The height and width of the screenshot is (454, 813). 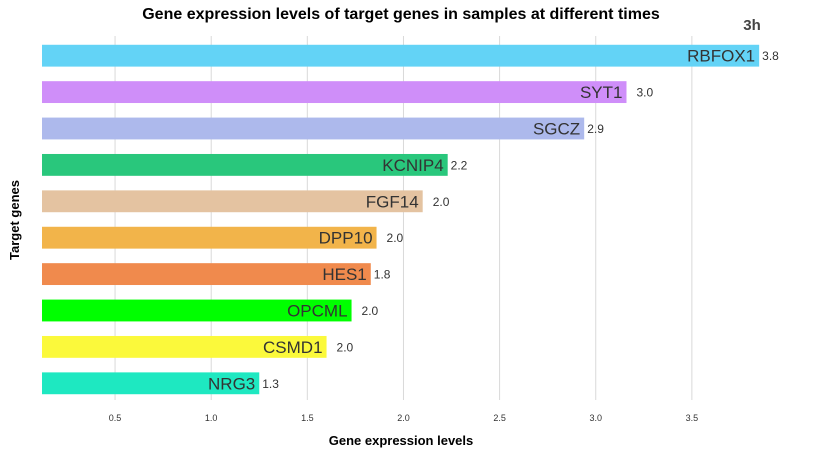 I want to click on bar-sgcz, so click(x=313, y=128).